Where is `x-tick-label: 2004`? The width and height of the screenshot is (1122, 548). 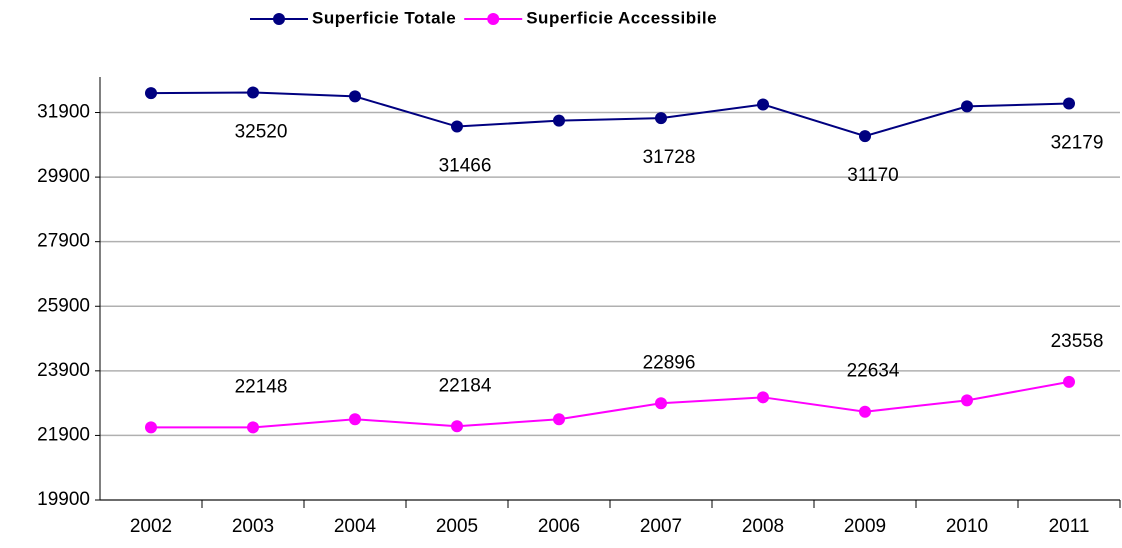
x-tick-label: 2004 is located at coordinates (355, 526).